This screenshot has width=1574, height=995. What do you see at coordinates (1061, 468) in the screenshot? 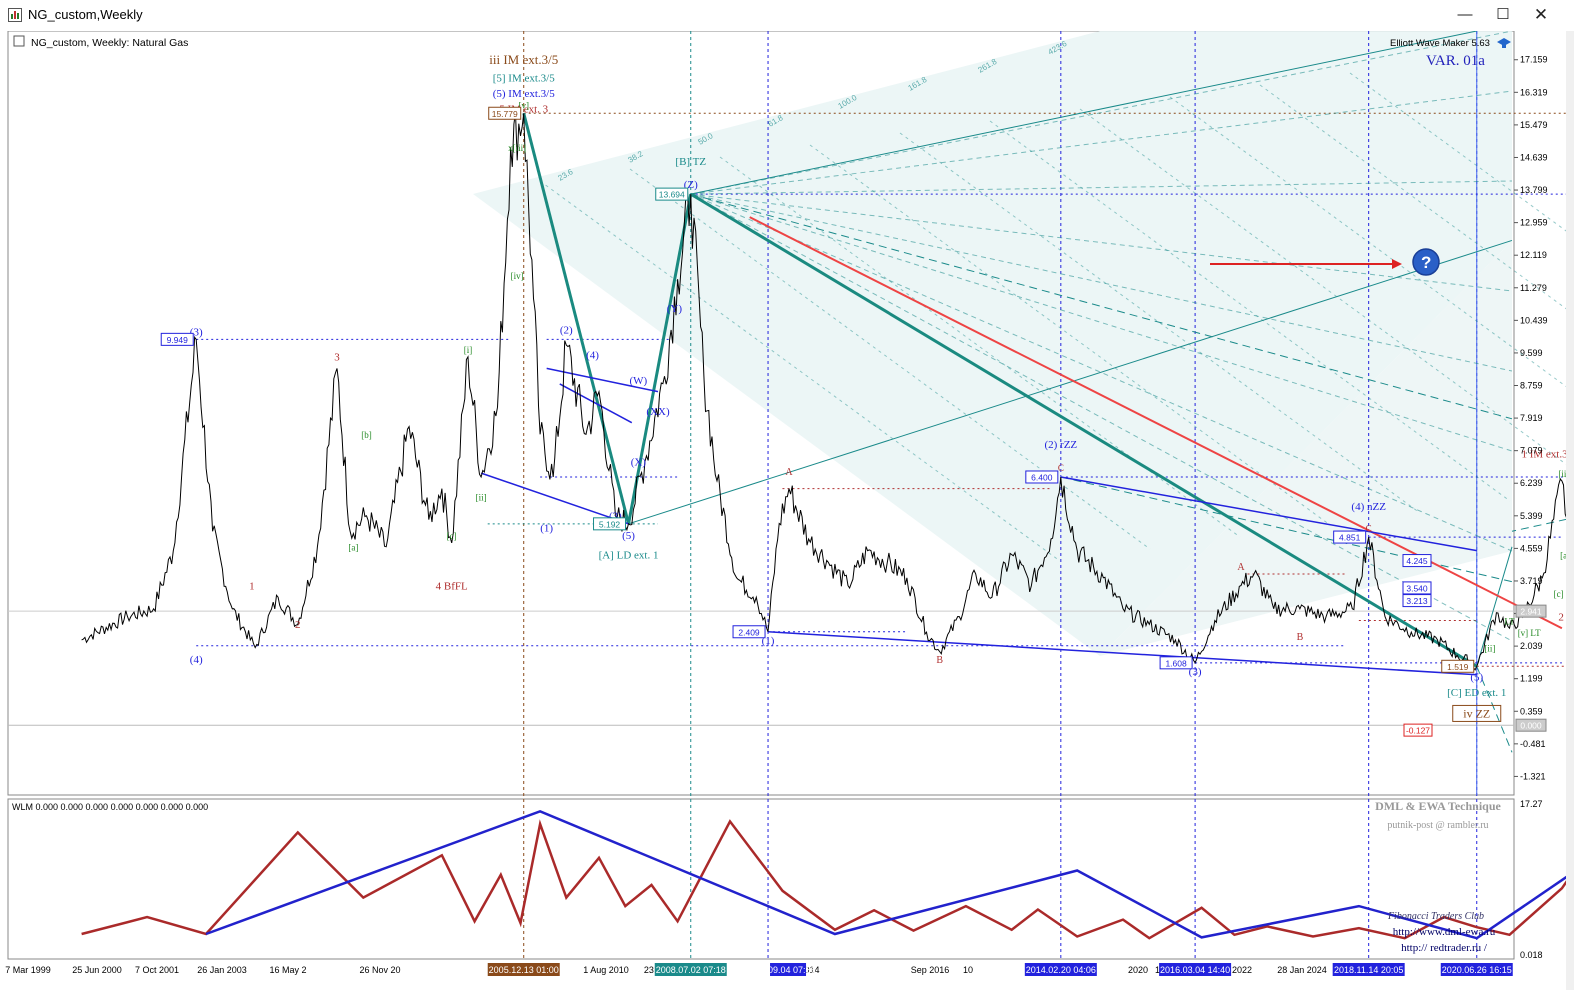
I see `wave-label: C` at bounding box center [1061, 468].